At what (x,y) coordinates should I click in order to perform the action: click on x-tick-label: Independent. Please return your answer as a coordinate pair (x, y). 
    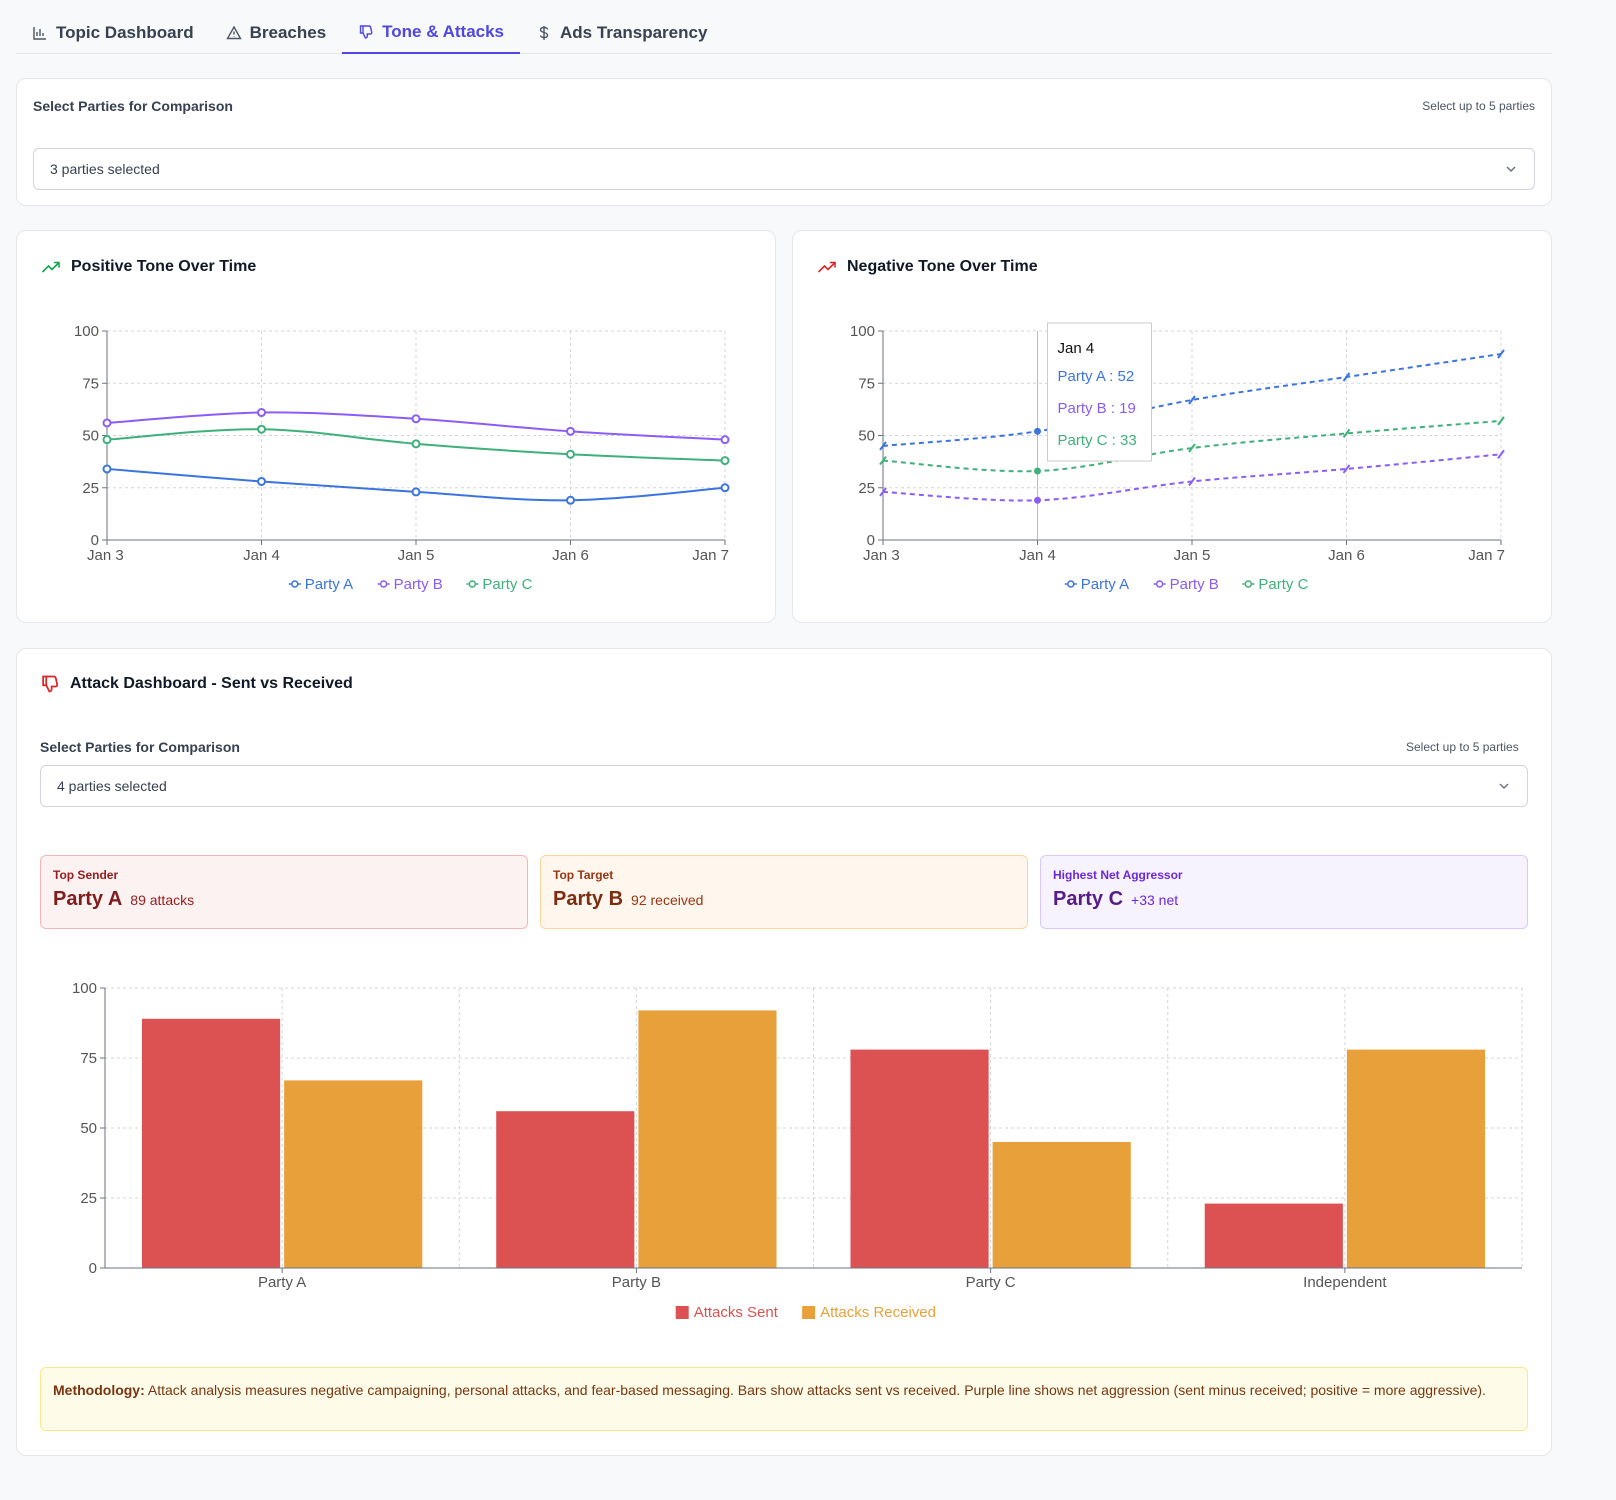
    Looking at the image, I should click on (1345, 1282).